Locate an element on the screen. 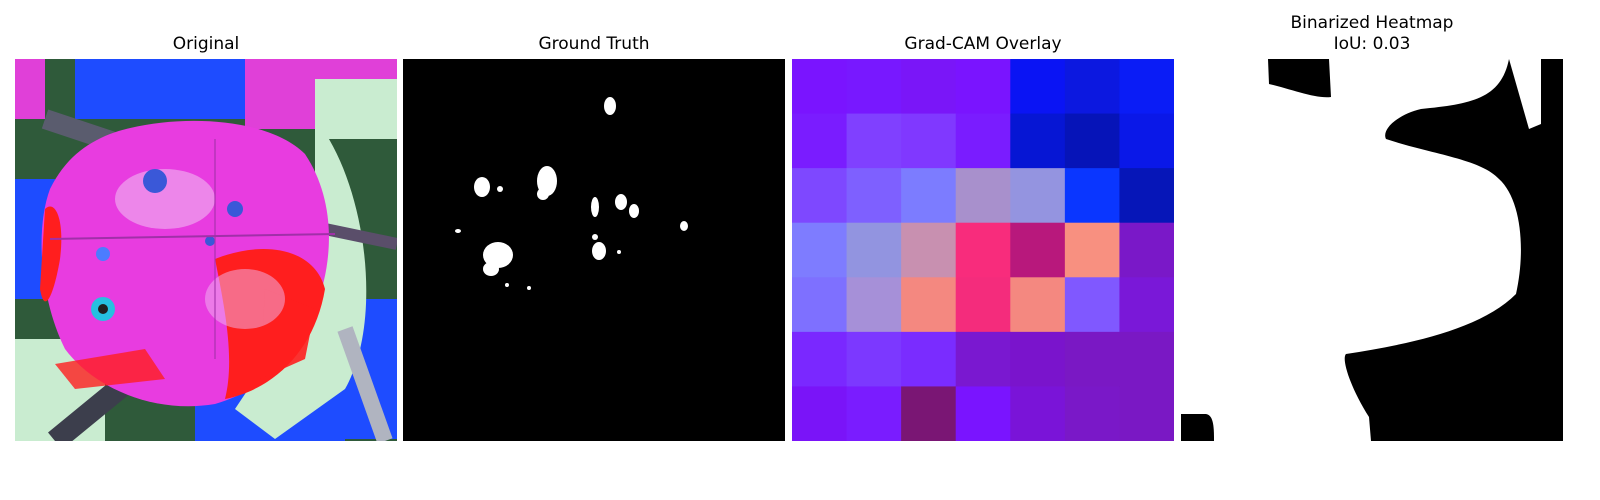  ground-truth-title: Ground Truth is located at coordinates (594, 44).